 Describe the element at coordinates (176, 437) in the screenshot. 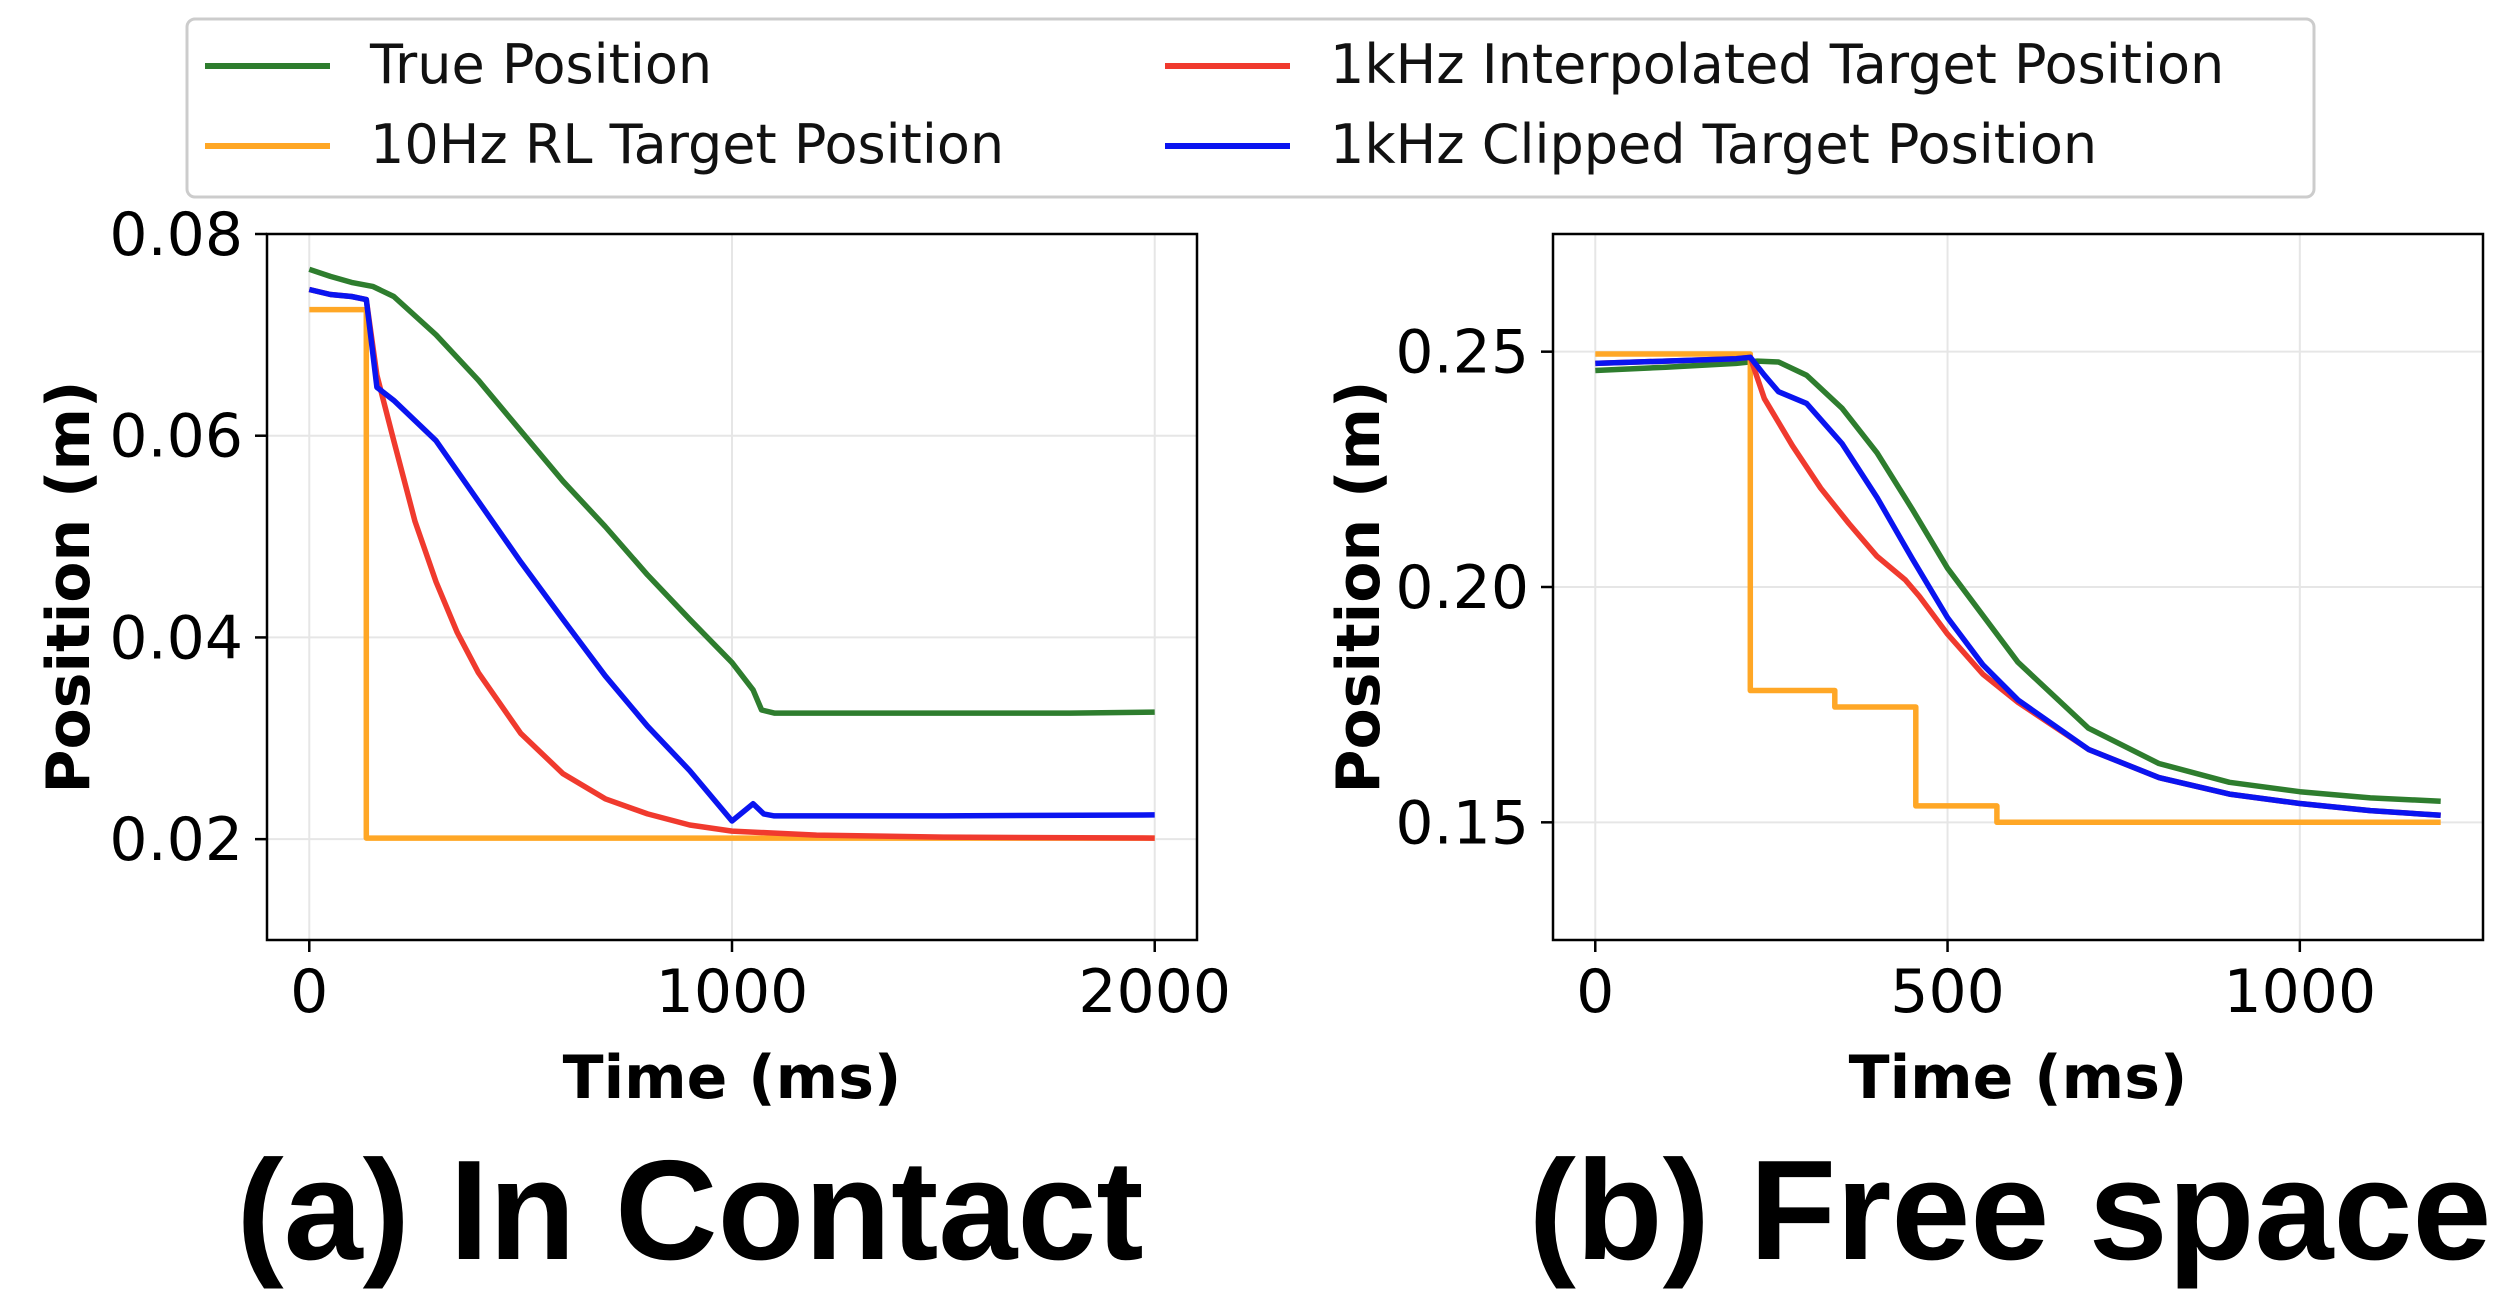

I see `y-tick-label-0_06: 0.06` at that location.